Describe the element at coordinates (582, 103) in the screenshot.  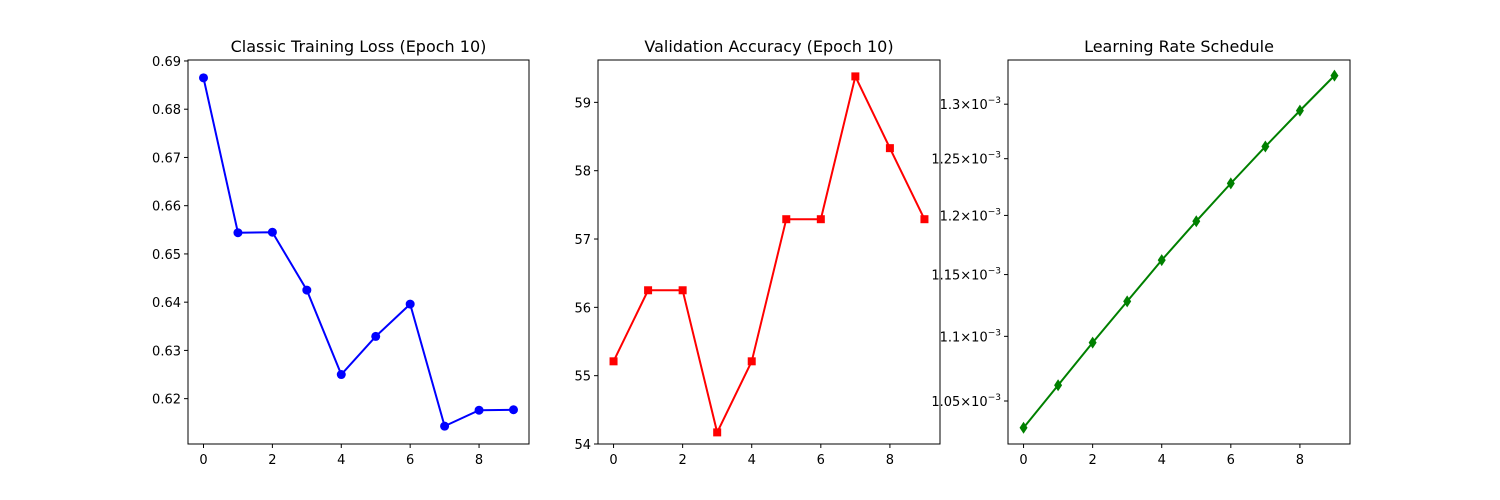
I see `y-tick-label: 59` at that location.